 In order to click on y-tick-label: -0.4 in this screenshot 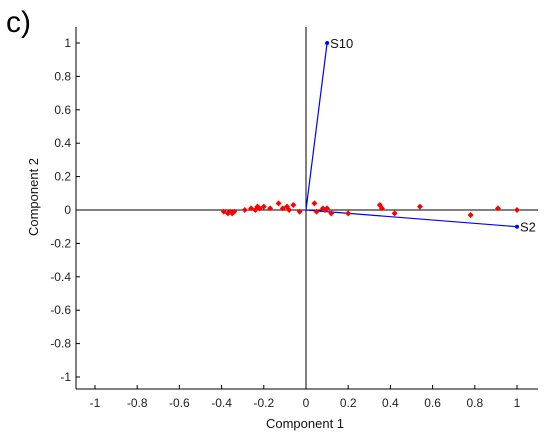, I will do `click(60, 277)`.